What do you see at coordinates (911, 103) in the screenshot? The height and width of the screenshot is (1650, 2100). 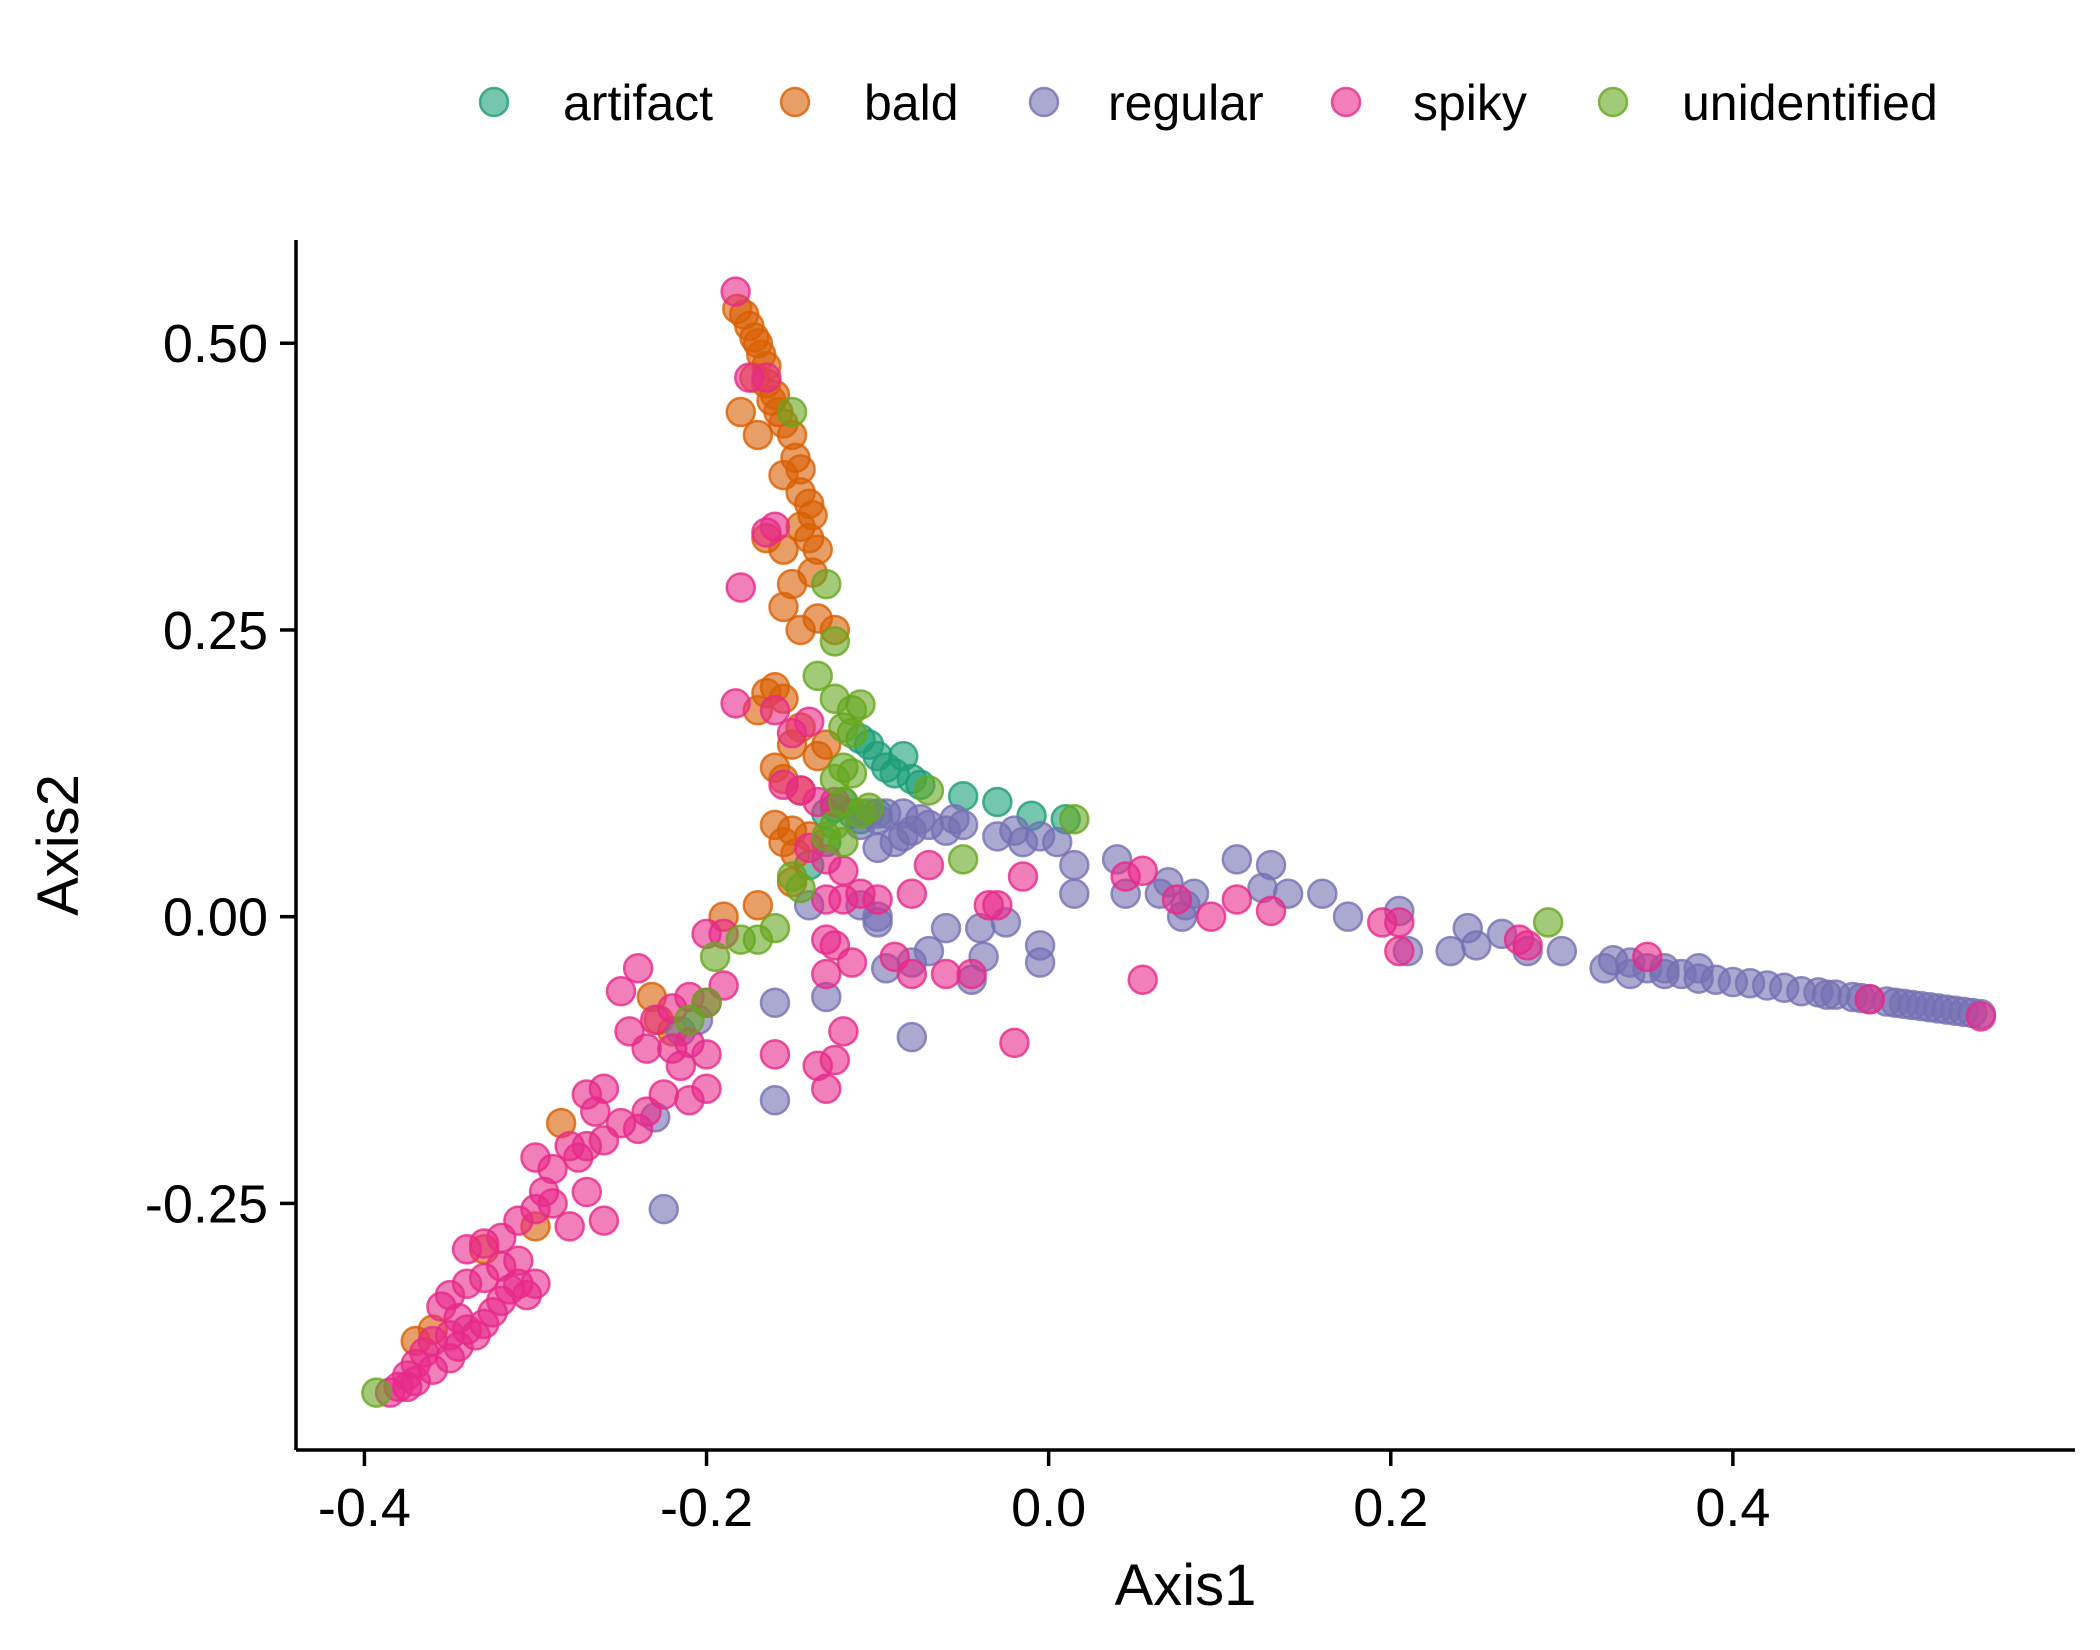 I see `legend-label: bald` at bounding box center [911, 103].